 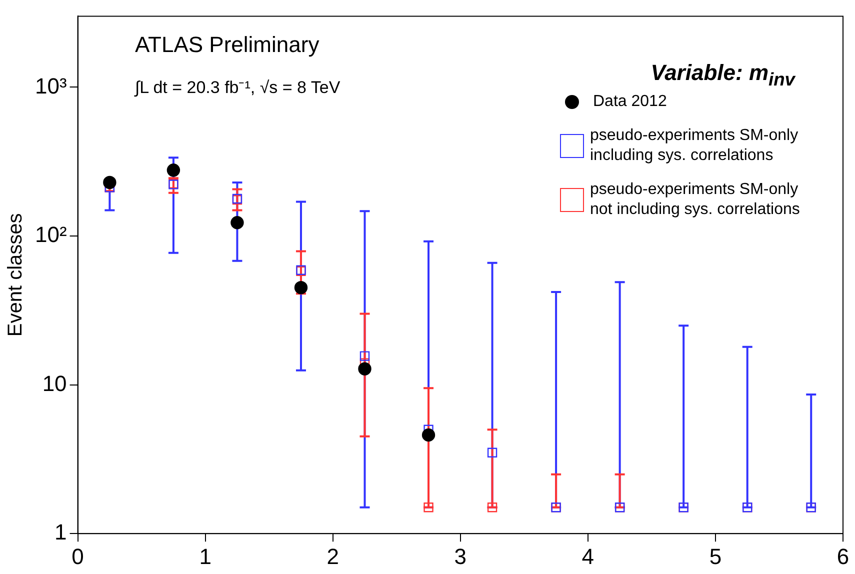 What do you see at coordinates (715, 556) in the screenshot?
I see `x-tick-label: 5` at bounding box center [715, 556].